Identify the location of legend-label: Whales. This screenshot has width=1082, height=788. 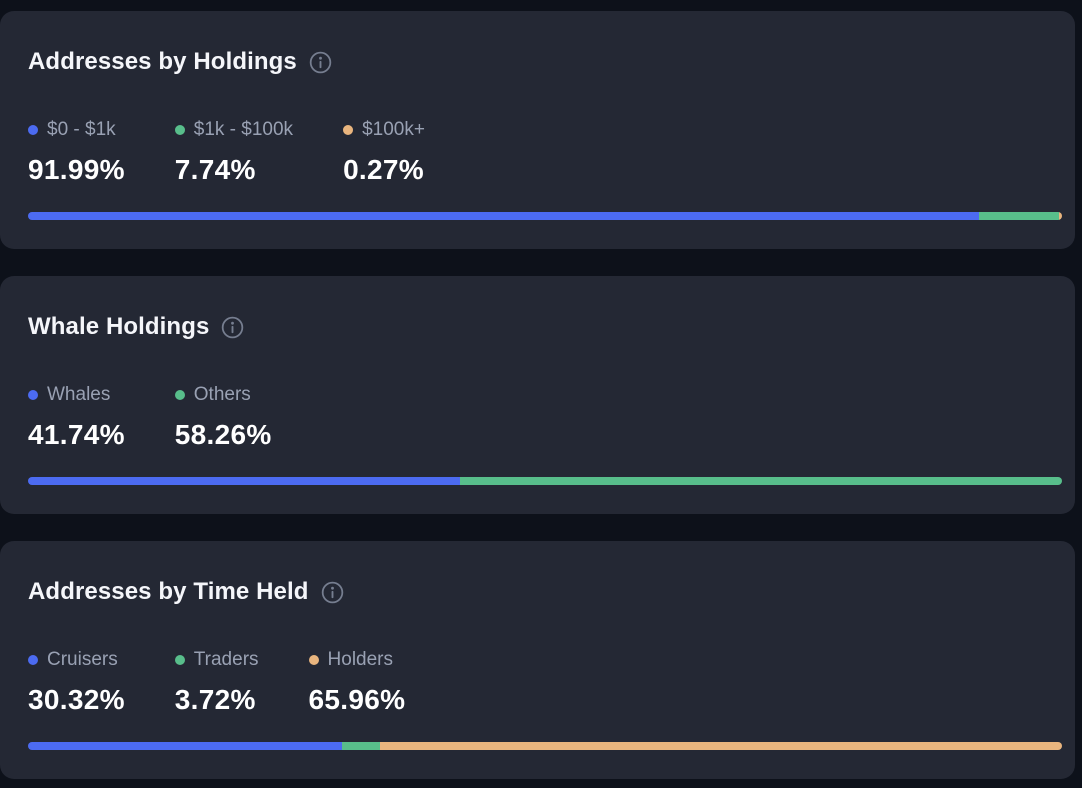
(79, 394).